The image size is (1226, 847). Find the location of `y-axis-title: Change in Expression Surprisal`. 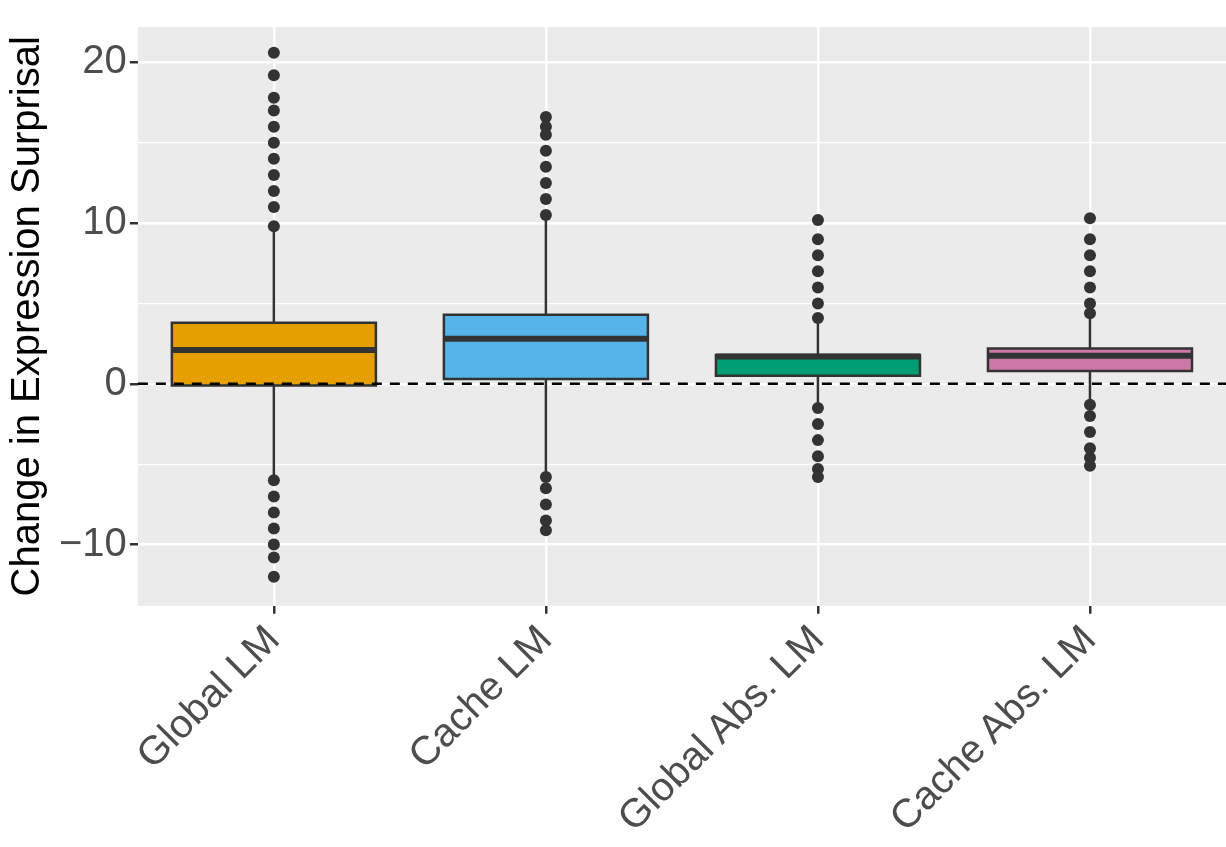

y-axis-title: Change in Expression Surprisal is located at coordinates (25, 316).